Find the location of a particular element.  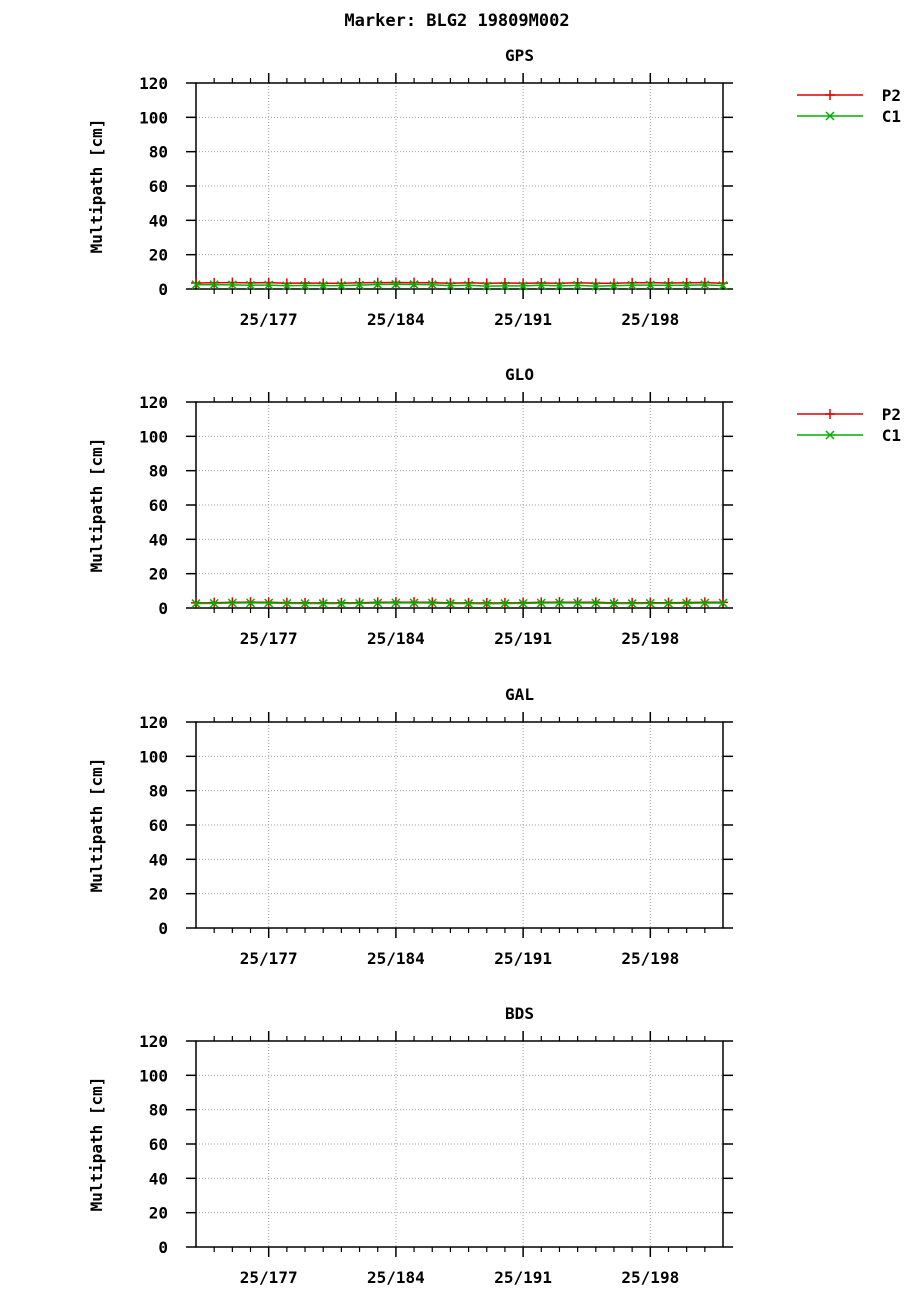

panel-title-gps: GPS is located at coordinates (519, 55).